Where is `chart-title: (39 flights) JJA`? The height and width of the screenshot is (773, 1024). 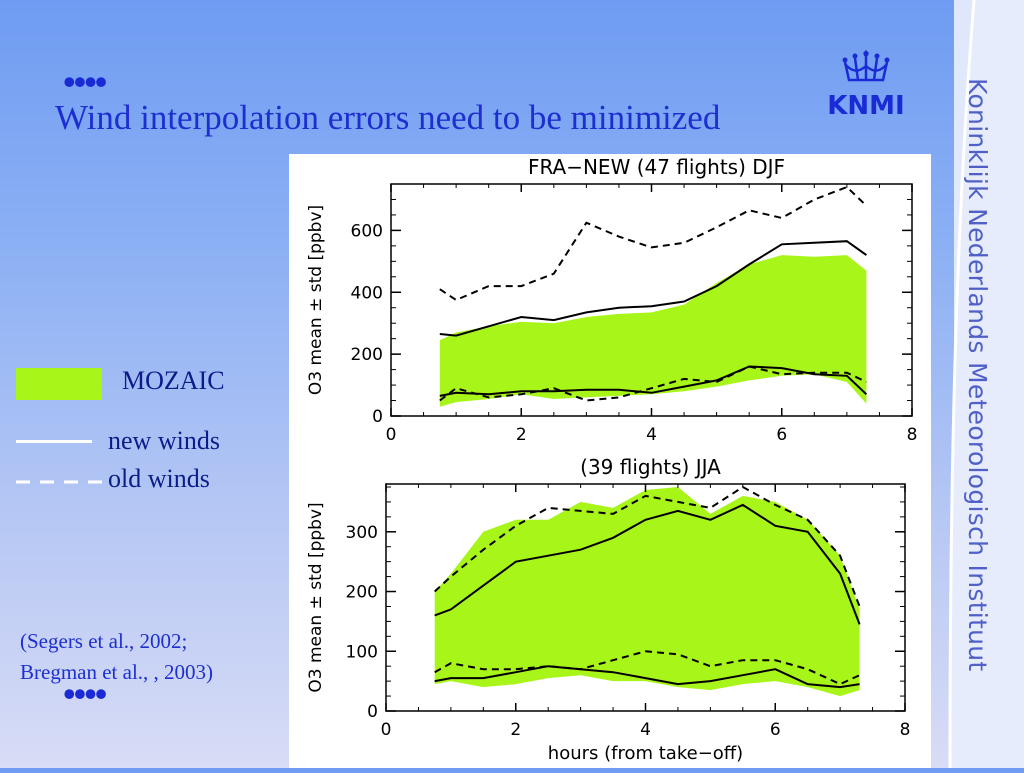
chart-title: (39 flights) JJA is located at coordinates (650, 467).